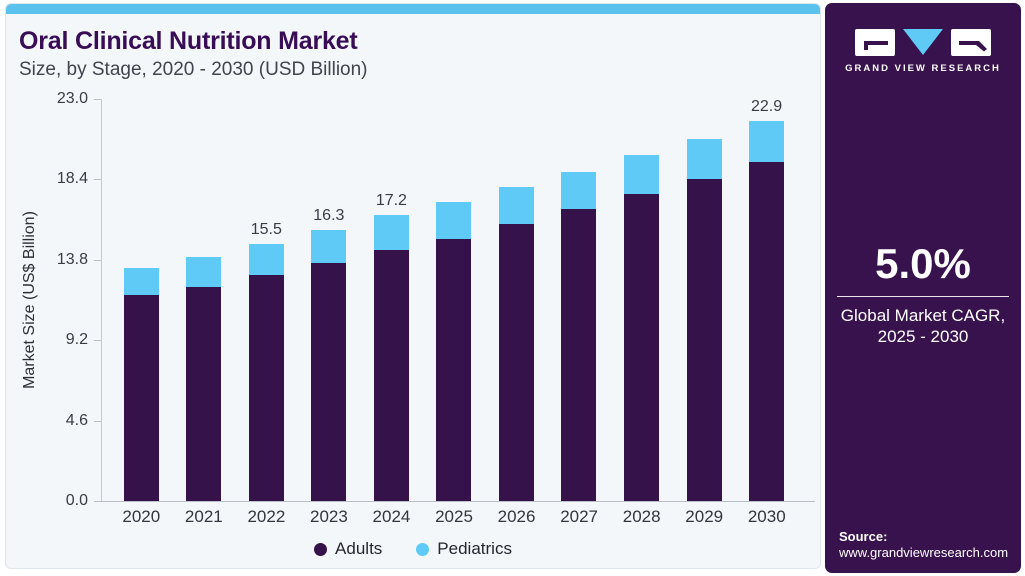 The image size is (1025, 576). I want to click on bar-segment-2020-adults, so click(141, 398).